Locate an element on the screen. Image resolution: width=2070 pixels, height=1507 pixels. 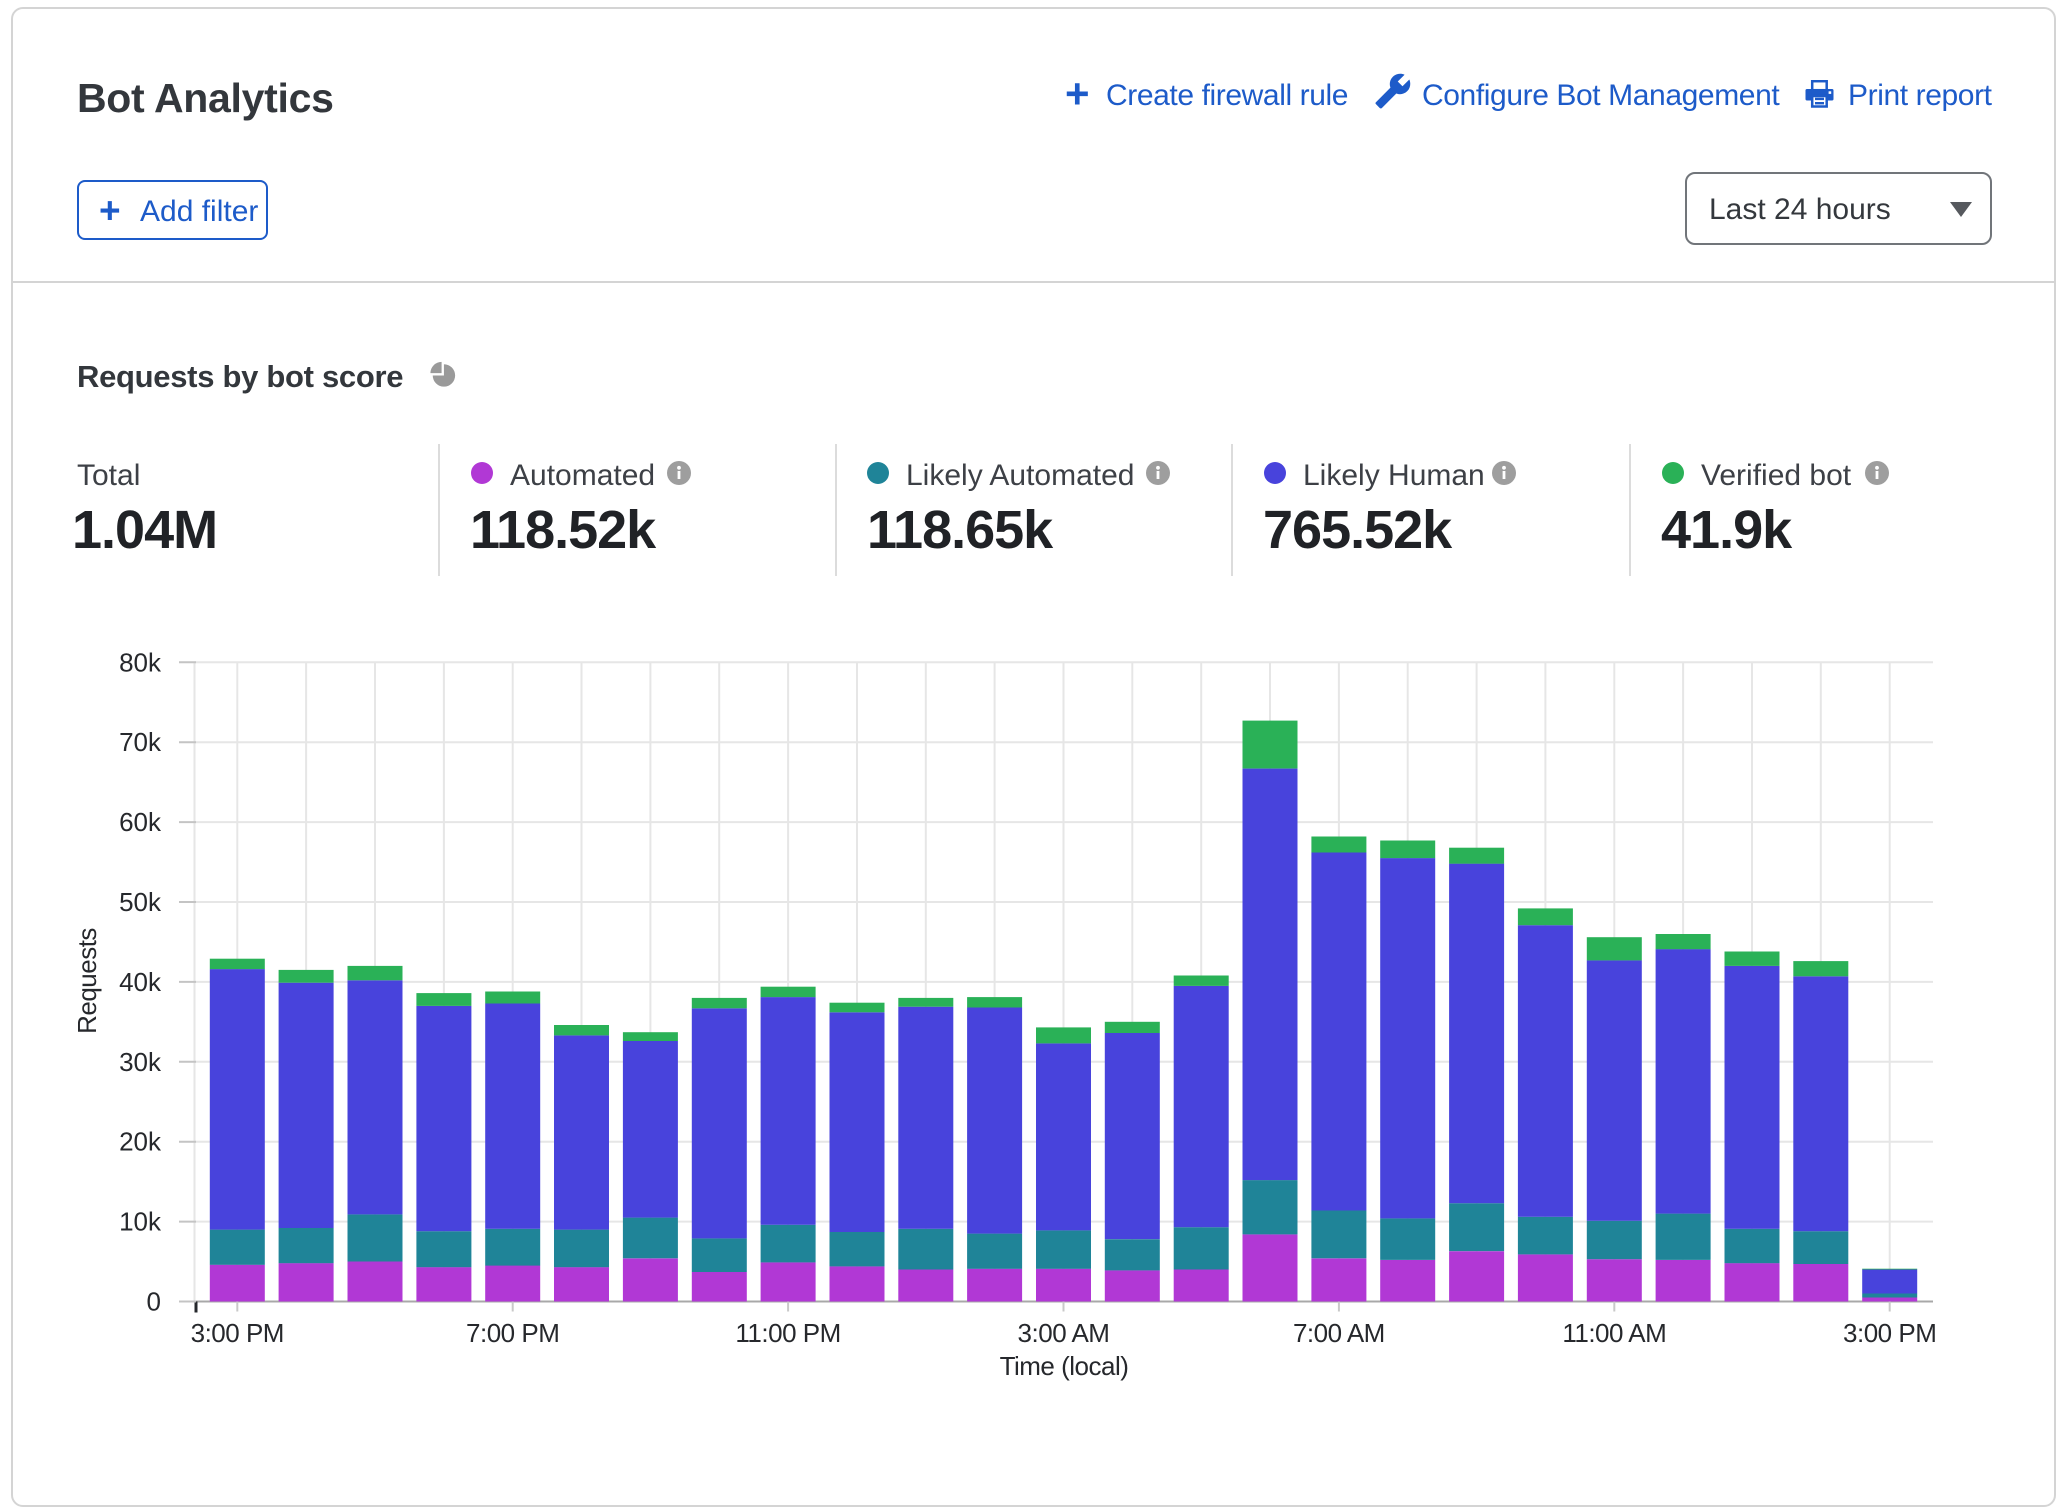
svg-text: Time (local) is located at coordinates (1064, 1366).